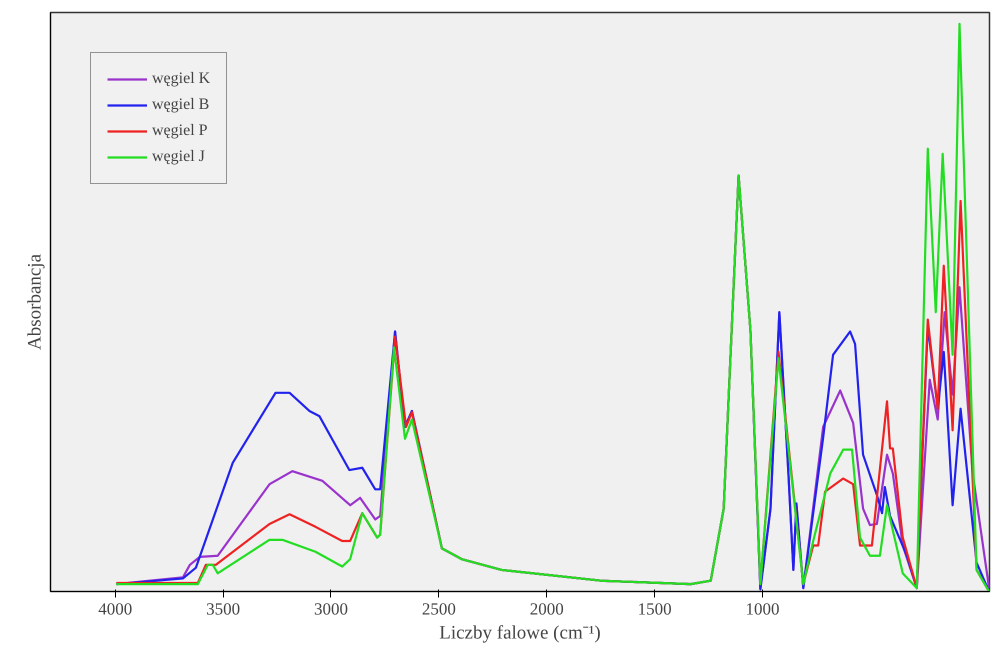 This screenshot has height=649, width=991. What do you see at coordinates (35, 301) in the screenshot?
I see `y-axis-title: Absorbancja` at bounding box center [35, 301].